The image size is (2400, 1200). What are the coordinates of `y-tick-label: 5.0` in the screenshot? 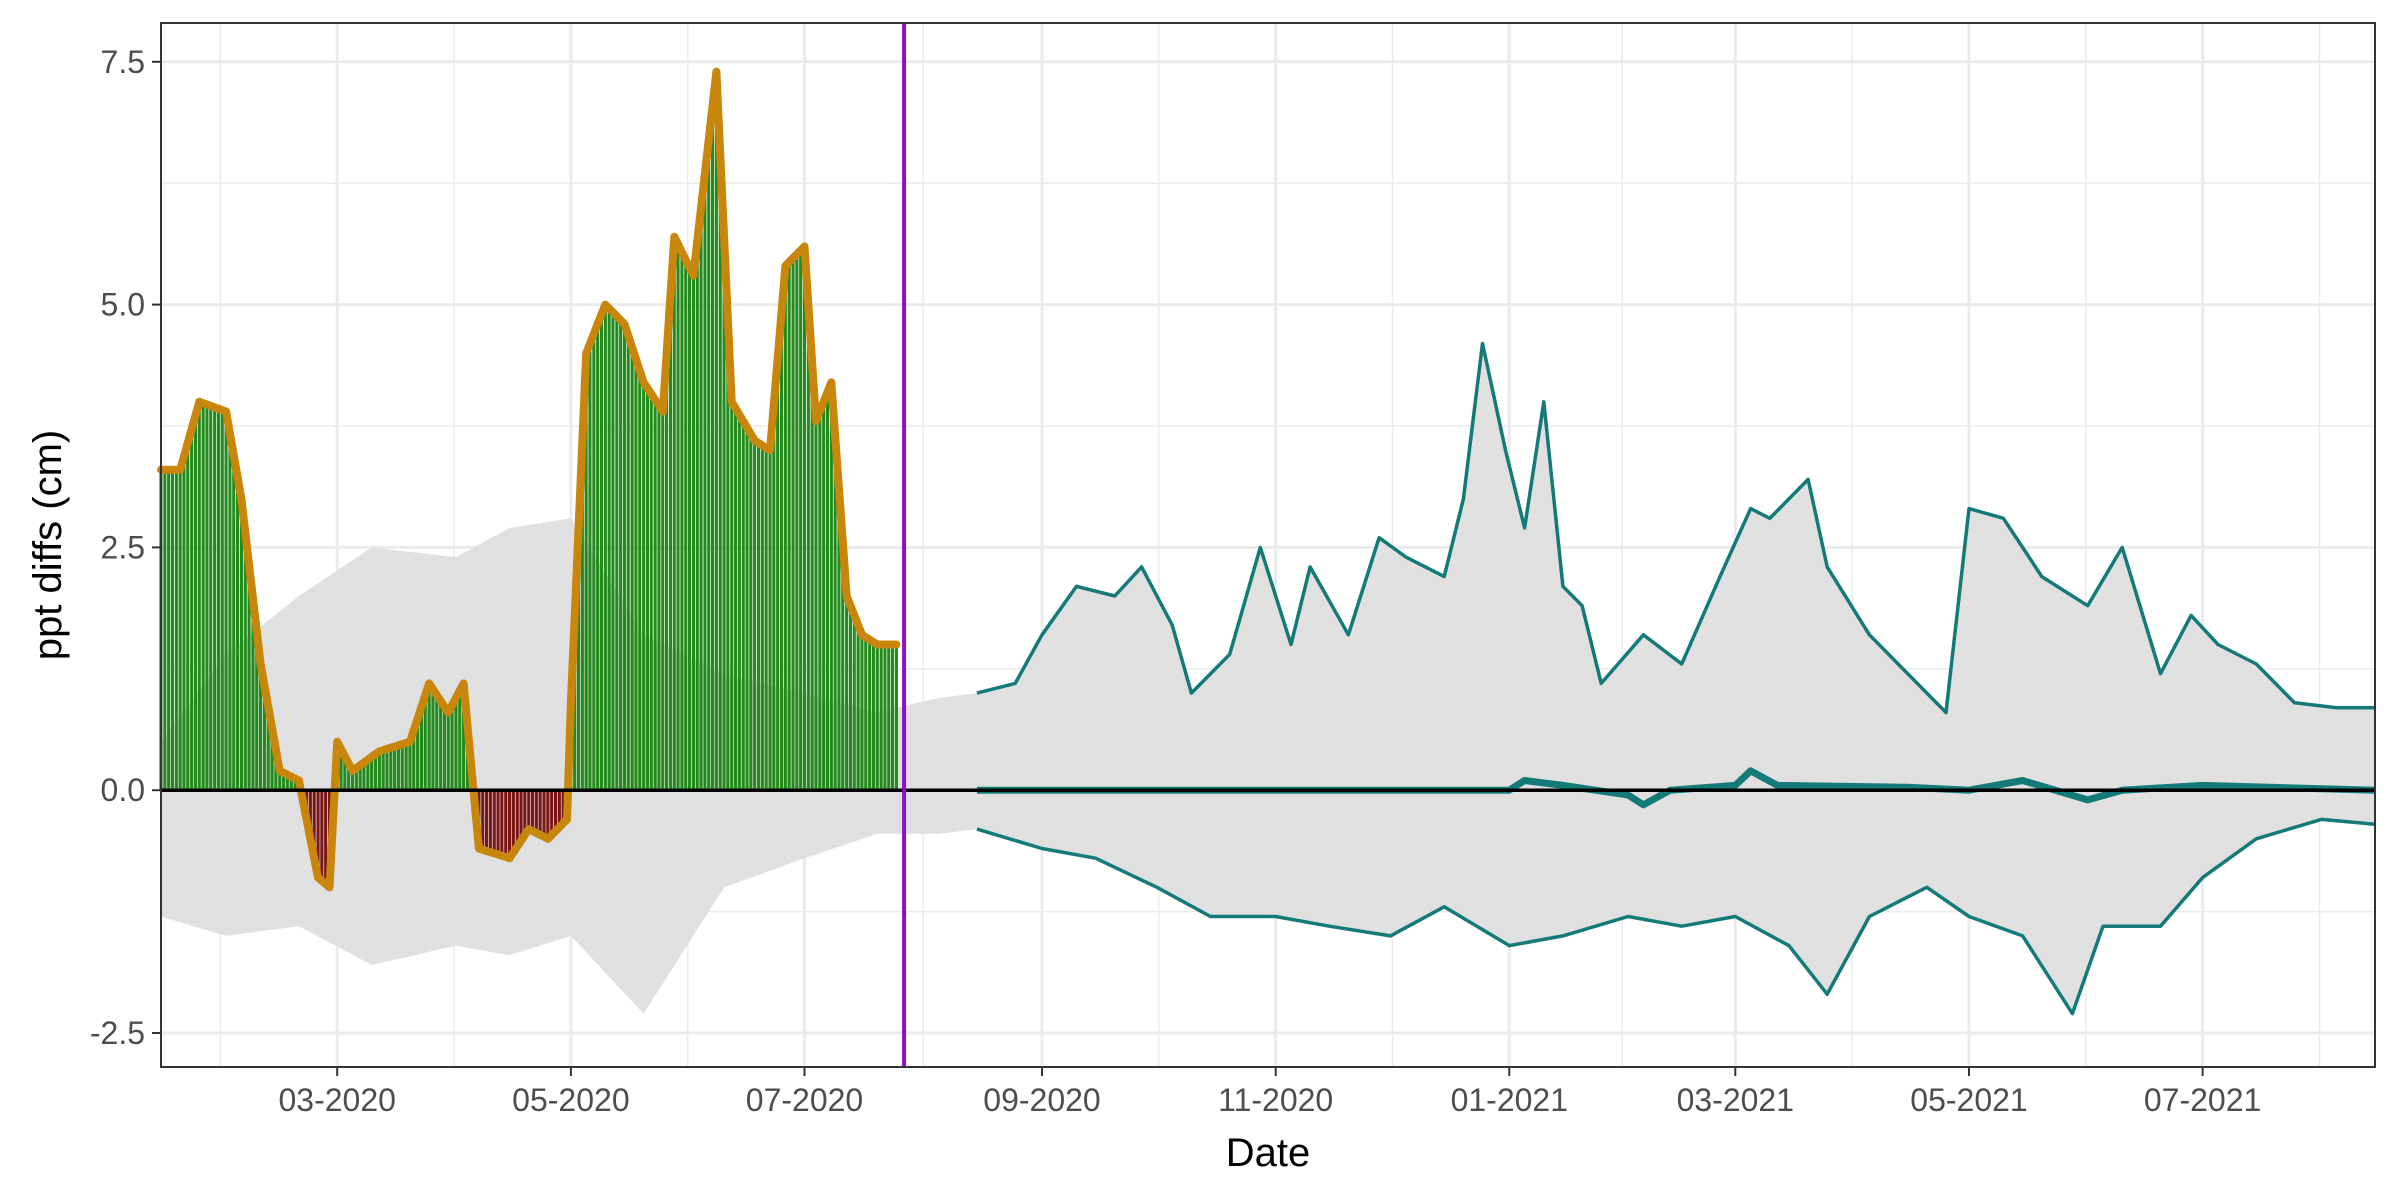 It's located at (123, 305).